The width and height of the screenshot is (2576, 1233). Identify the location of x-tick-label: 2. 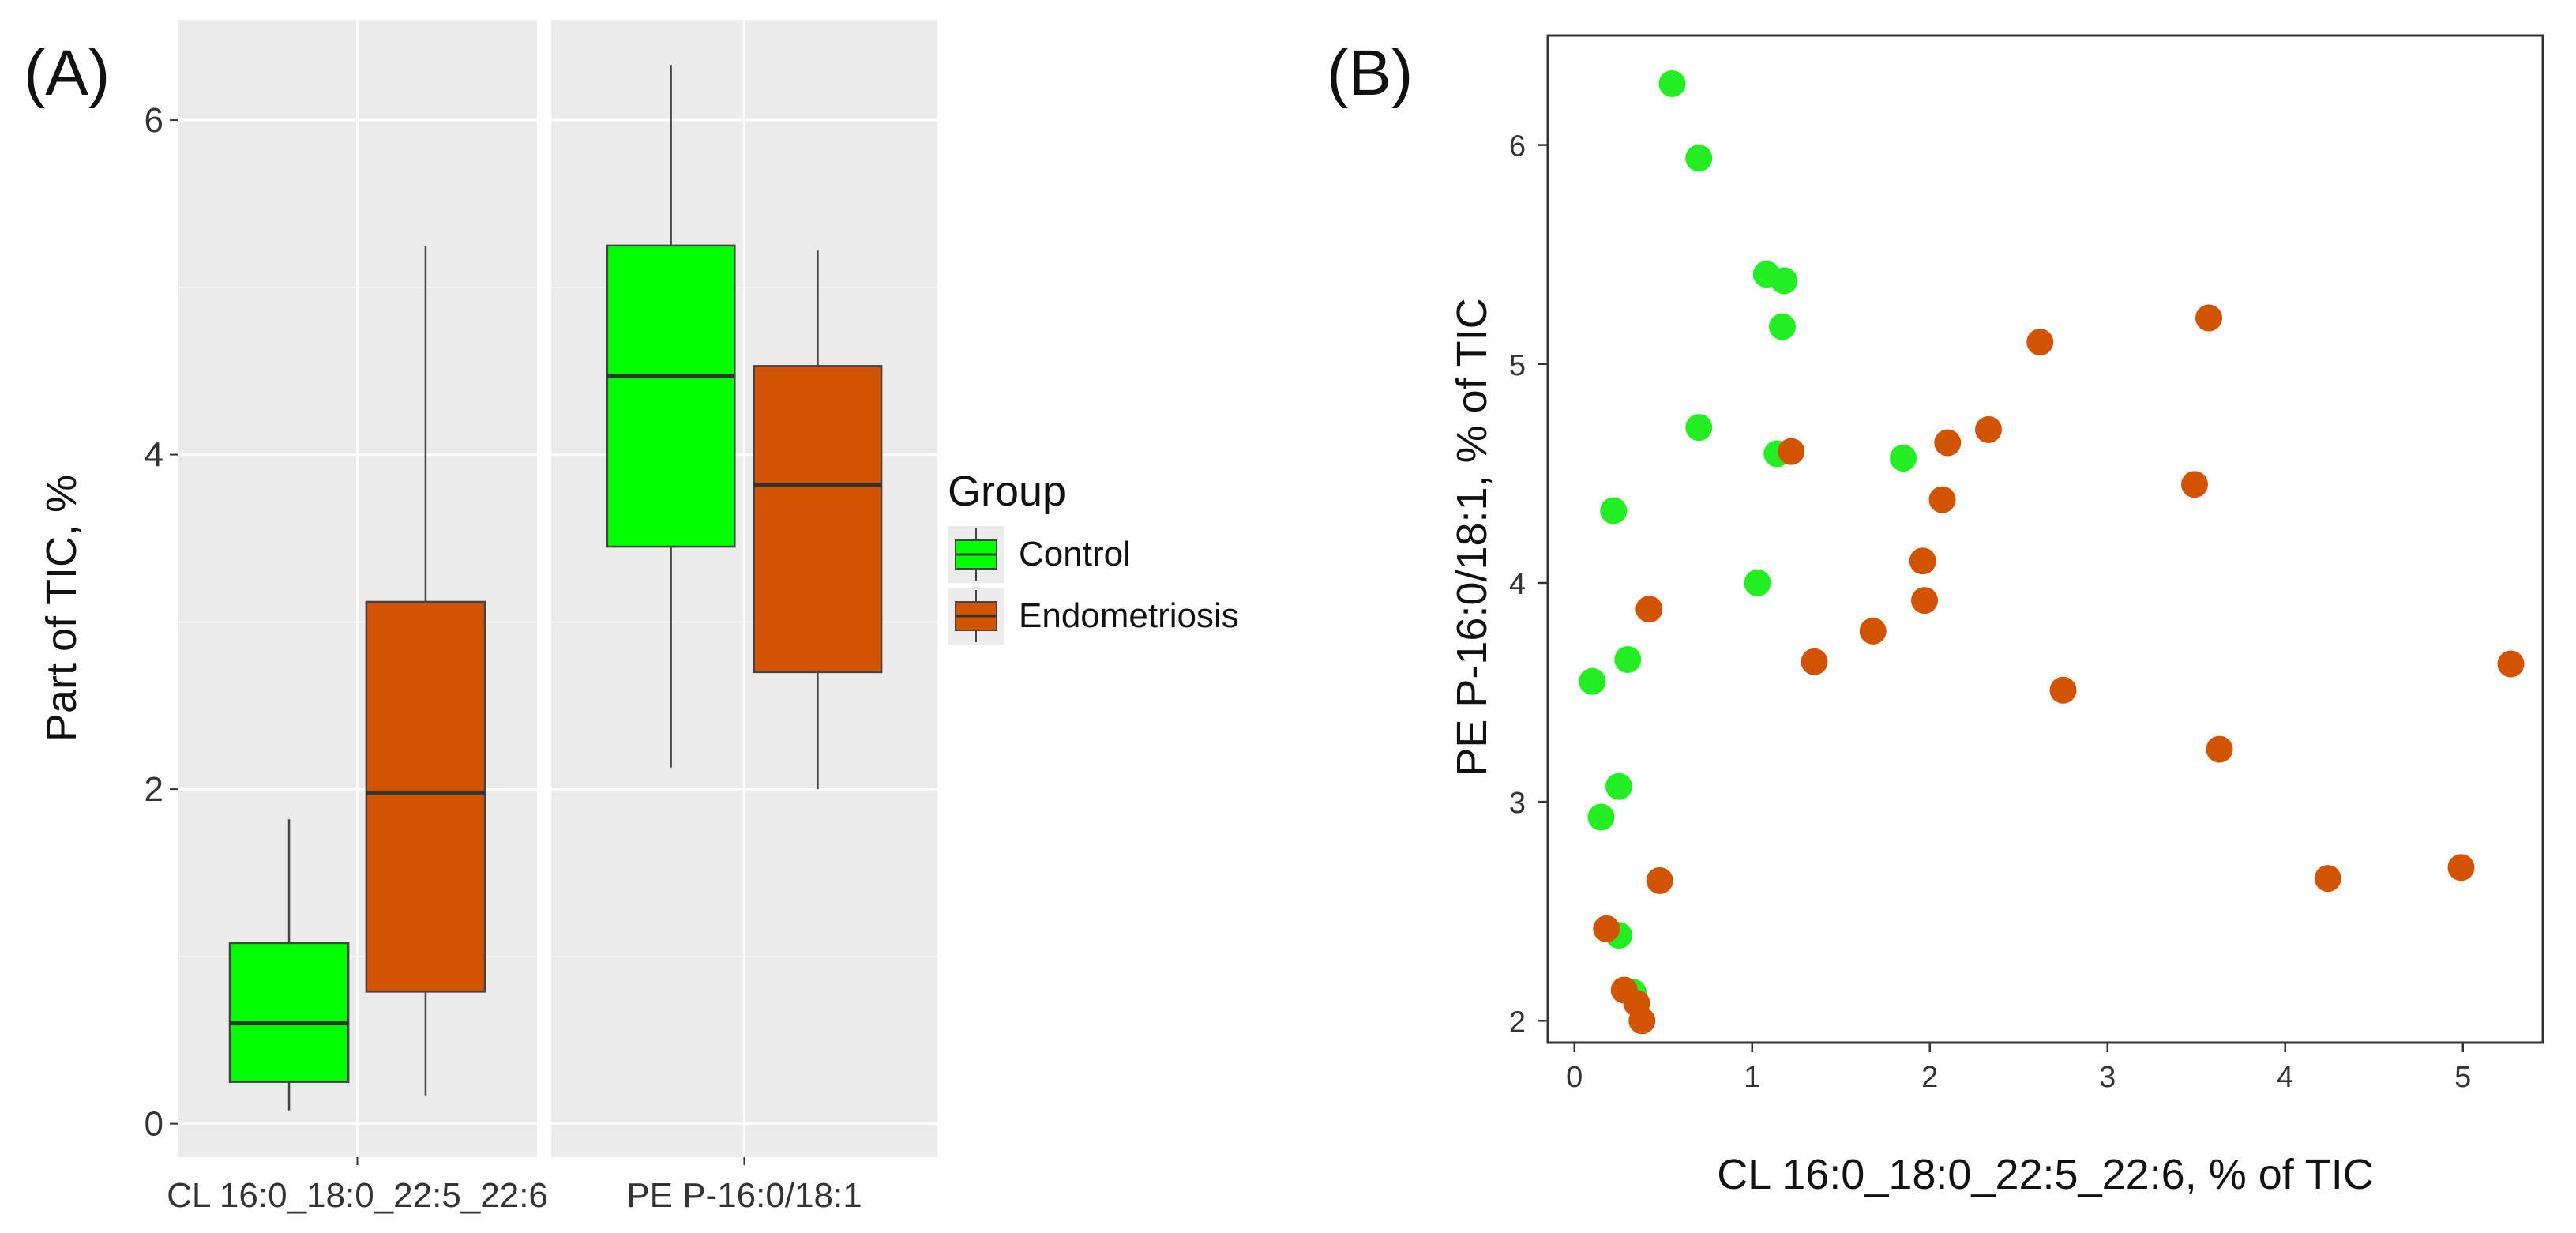
(1929, 1077).